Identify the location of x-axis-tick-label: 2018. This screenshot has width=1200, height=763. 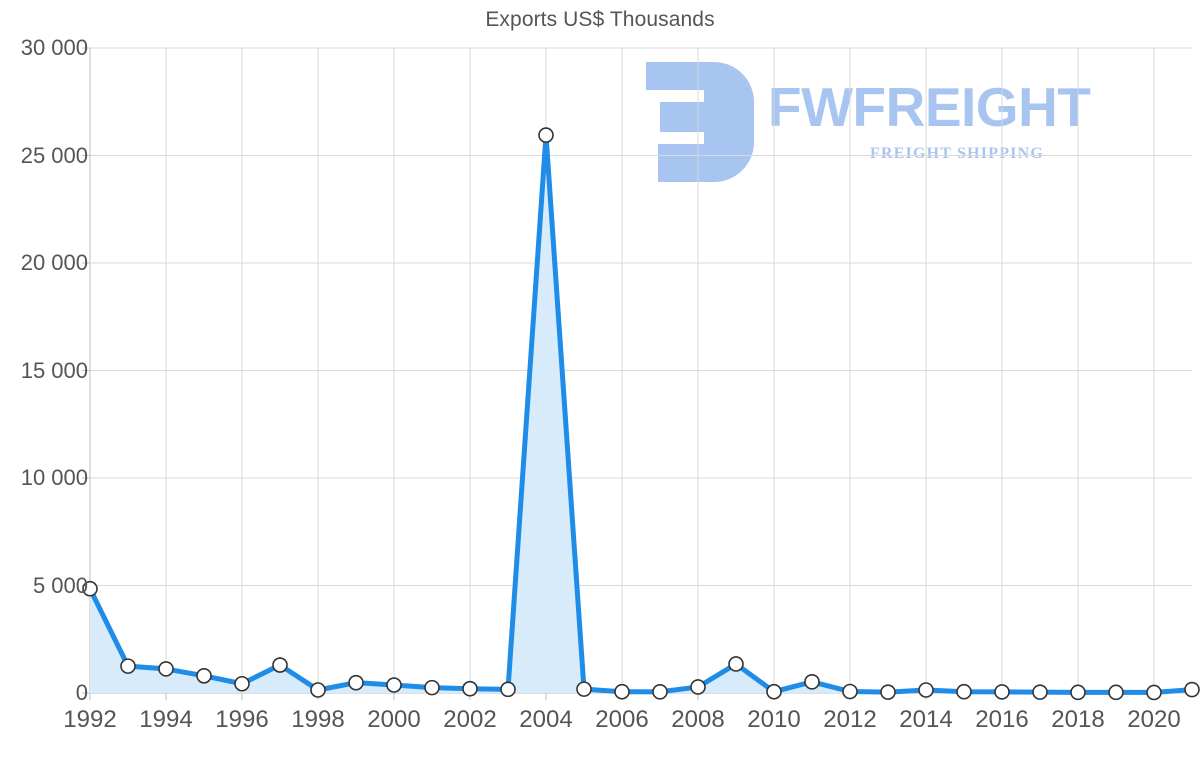
(1078, 719).